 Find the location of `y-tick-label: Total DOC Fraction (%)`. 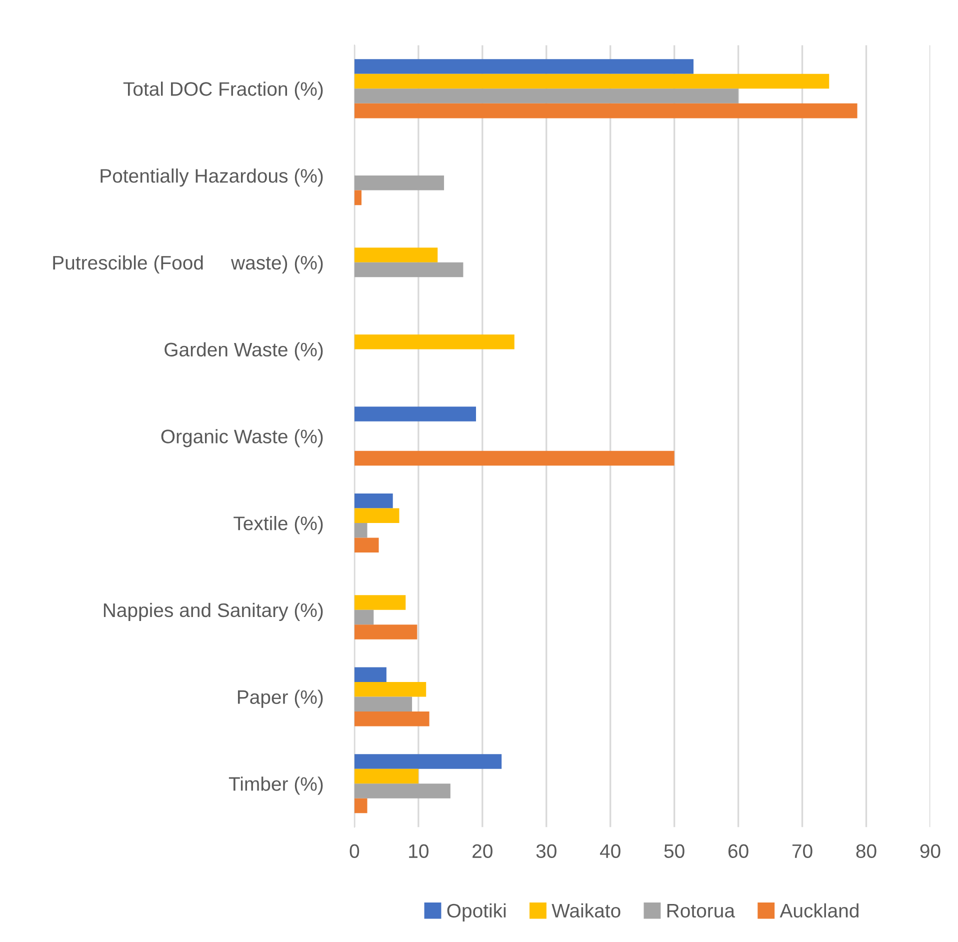

y-tick-label: Total DOC Fraction (%) is located at coordinates (223, 91).